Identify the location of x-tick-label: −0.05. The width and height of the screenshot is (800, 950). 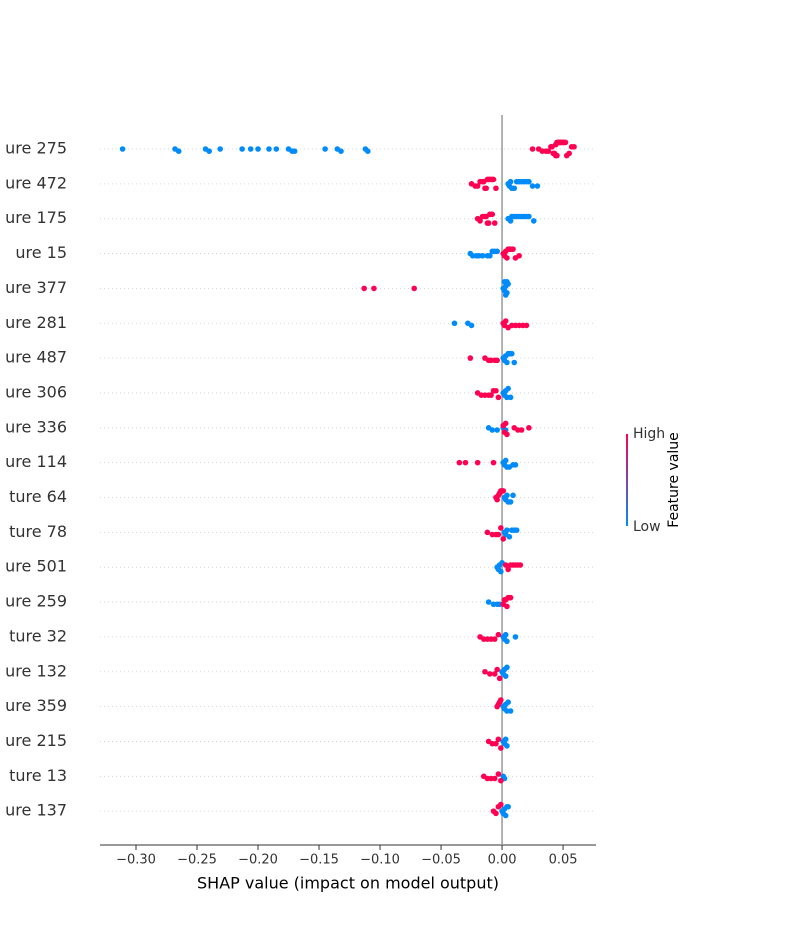
(441, 860).